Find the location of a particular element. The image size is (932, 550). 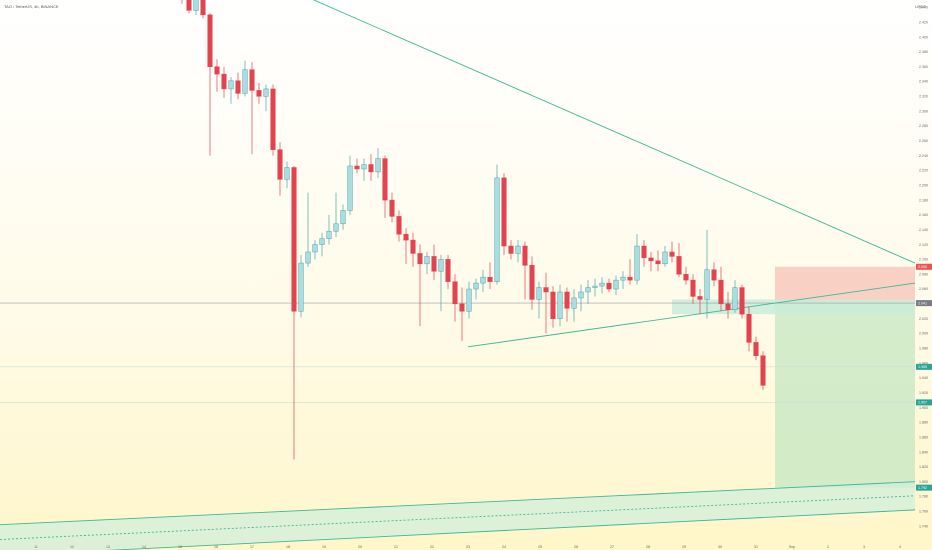

x-tick-11: 22 is located at coordinates (432, 547).